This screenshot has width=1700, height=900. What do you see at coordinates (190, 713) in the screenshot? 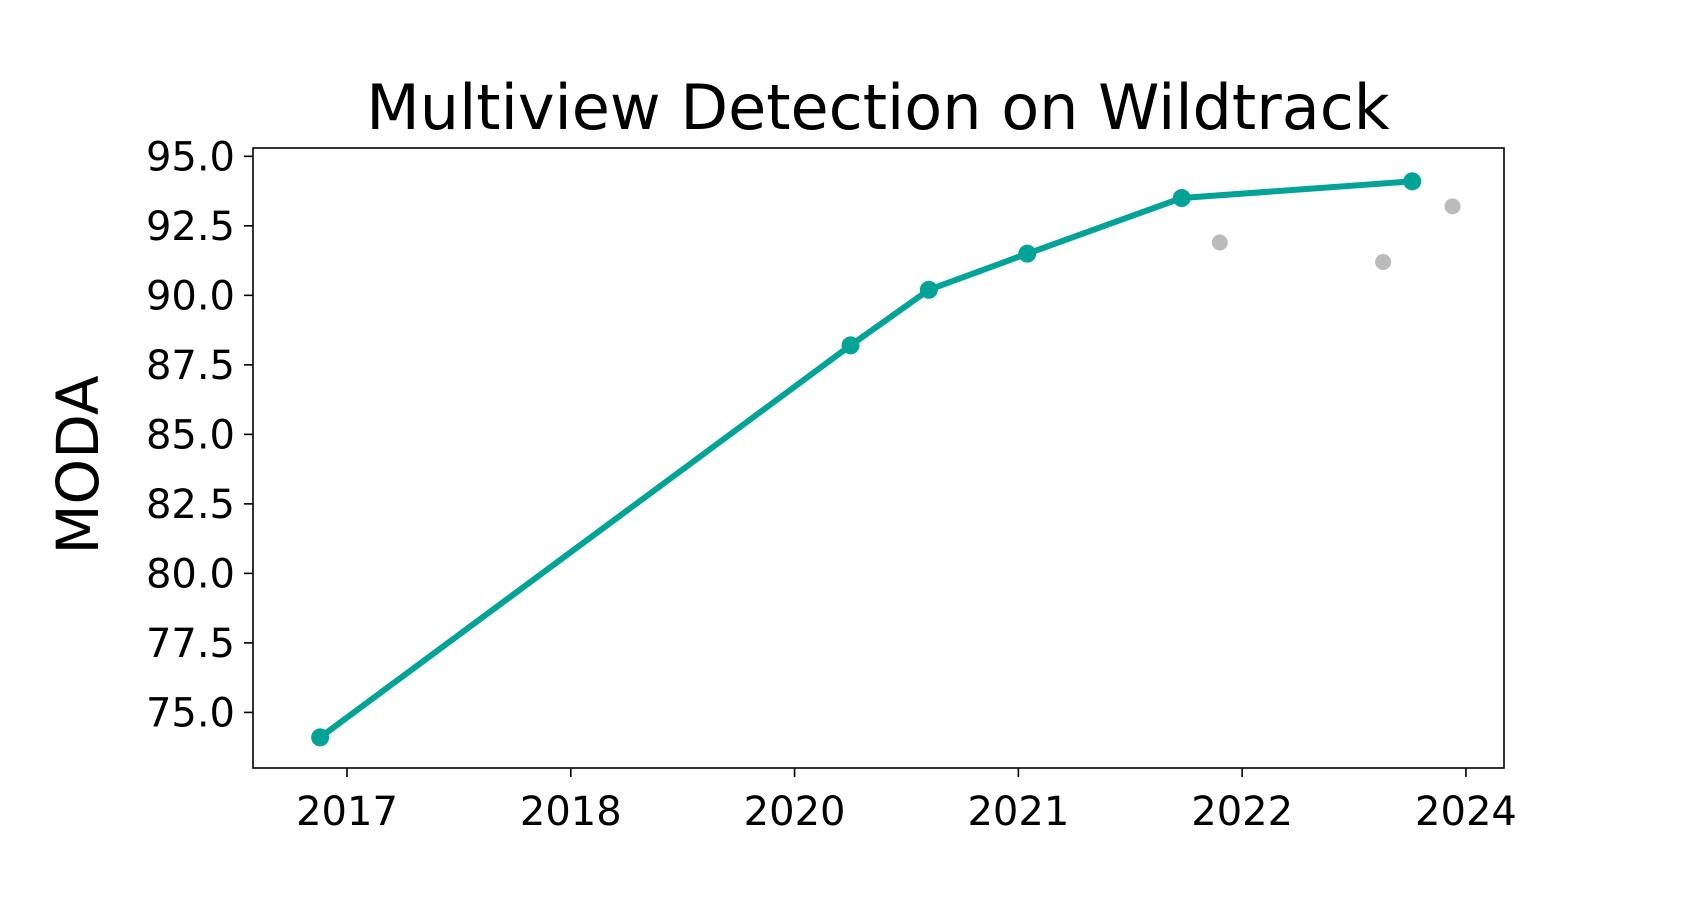
I see `y-tick-label: 75.0` at bounding box center [190, 713].